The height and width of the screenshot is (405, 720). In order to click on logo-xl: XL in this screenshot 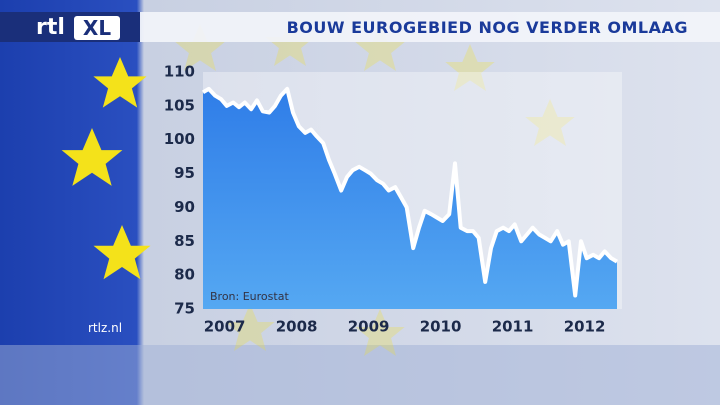, I will do `click(97, 28)`.